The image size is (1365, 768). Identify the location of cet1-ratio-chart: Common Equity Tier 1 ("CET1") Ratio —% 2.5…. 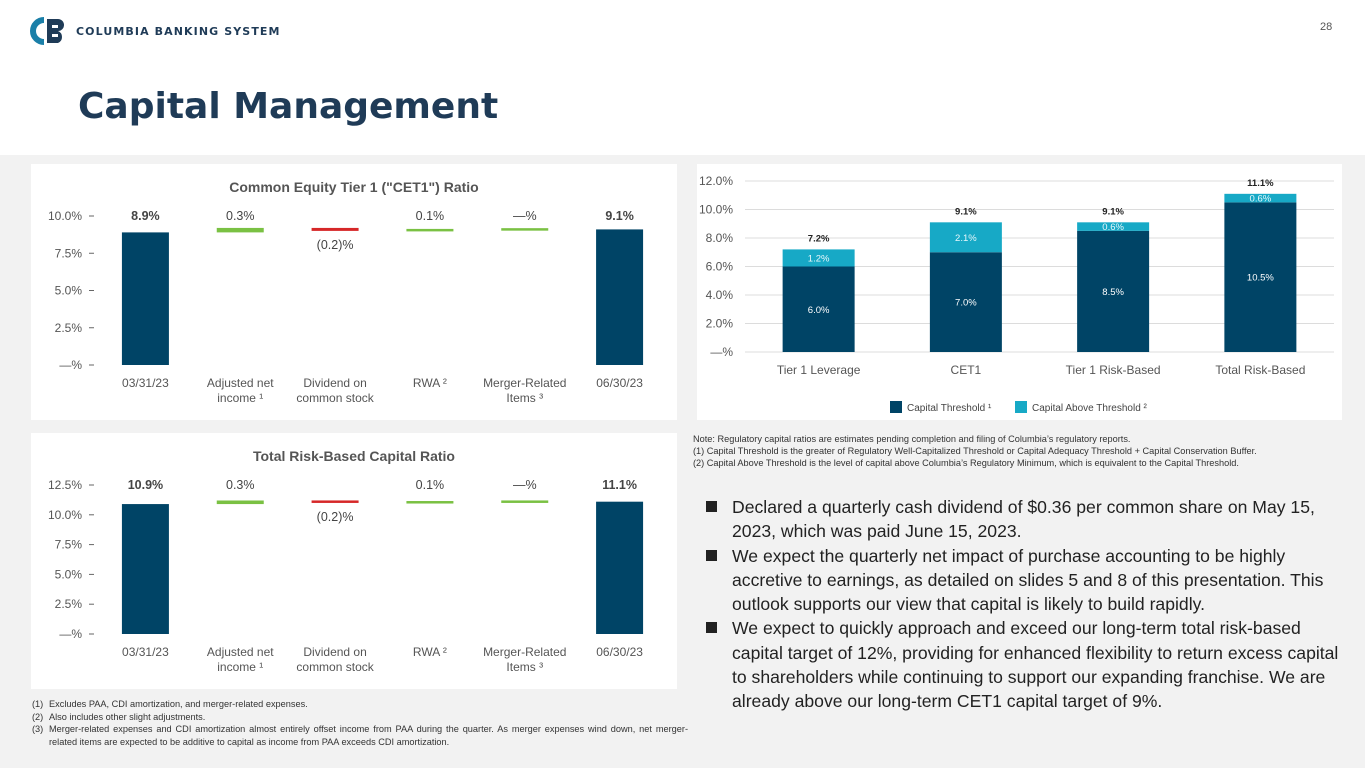
(346, 292).